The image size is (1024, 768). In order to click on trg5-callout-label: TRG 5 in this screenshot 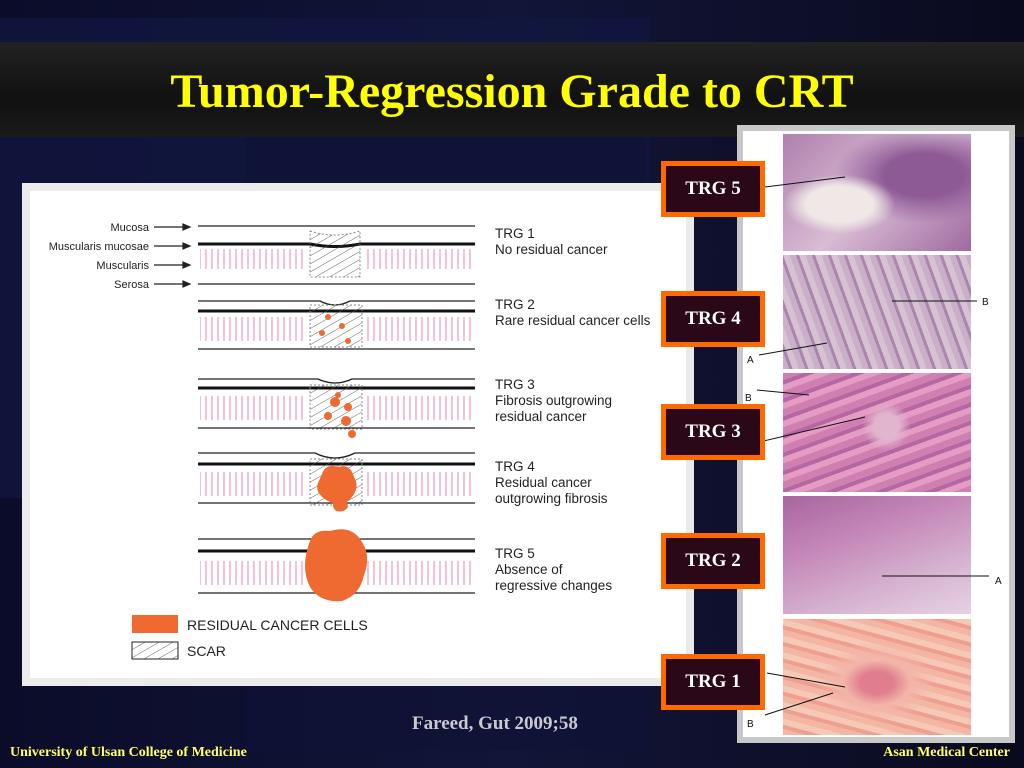, I will do `click(713, 189)`.